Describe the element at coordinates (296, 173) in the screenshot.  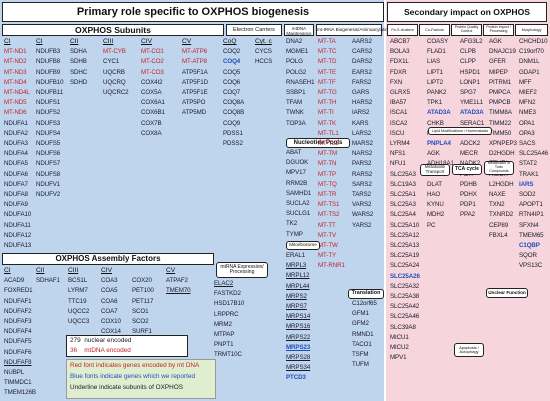
I see `gene-label: MPV17` at that location.